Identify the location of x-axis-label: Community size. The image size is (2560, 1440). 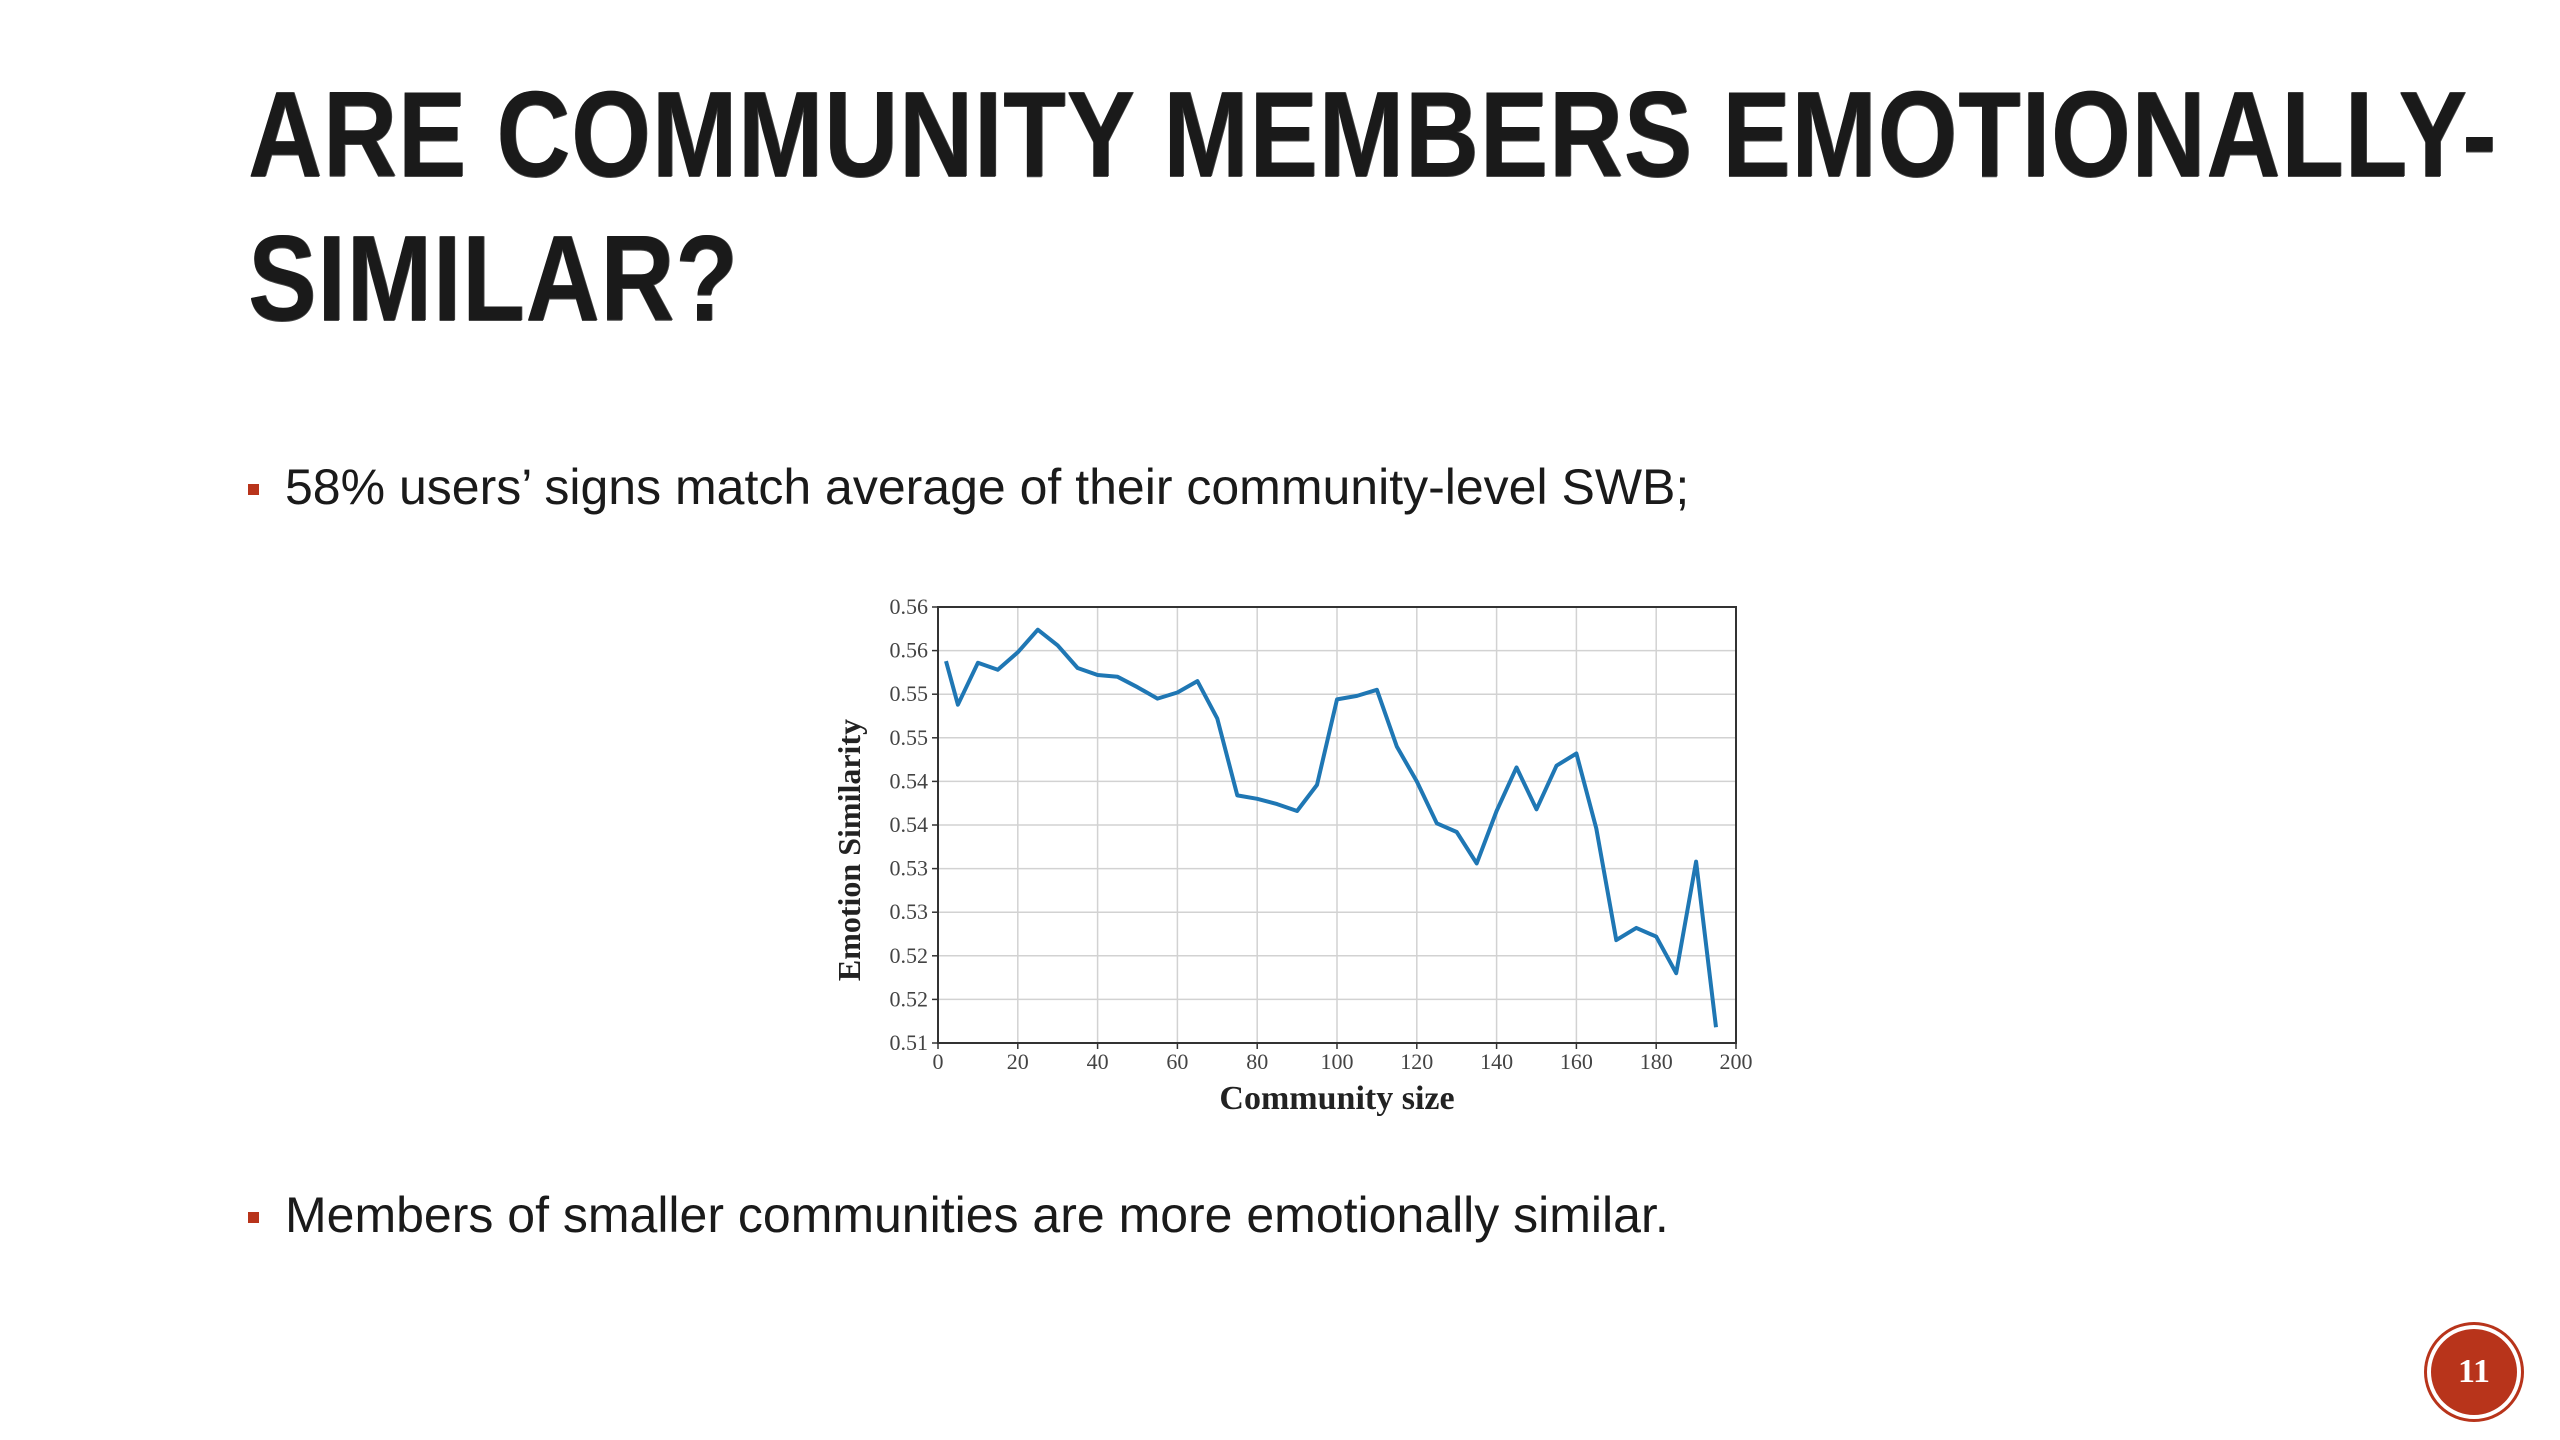
(1336, 1098).